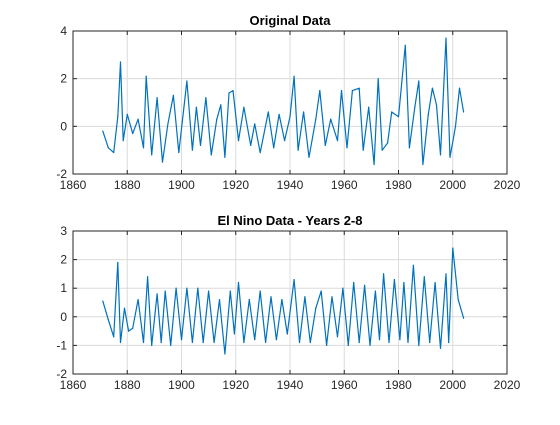 Image resolution: width=560 pixels, height=425 pixels. I want to click on x-tick-label: 1920, so click(235, 185).